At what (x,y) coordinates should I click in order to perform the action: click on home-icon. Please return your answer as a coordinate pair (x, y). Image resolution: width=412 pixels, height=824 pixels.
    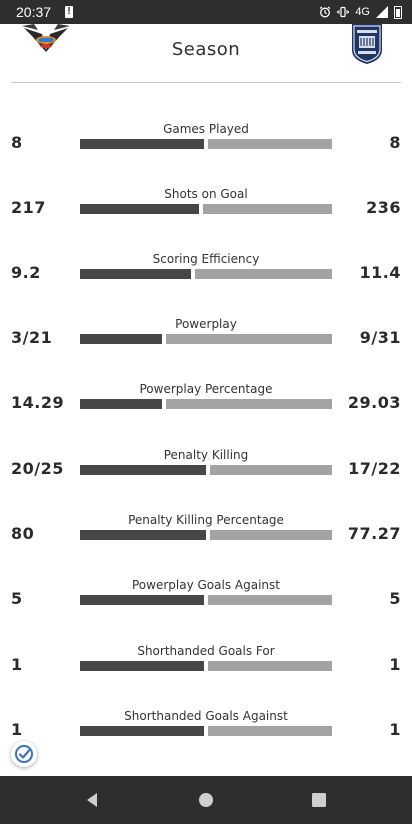
    Looking at the image, I should click on (206, 800).